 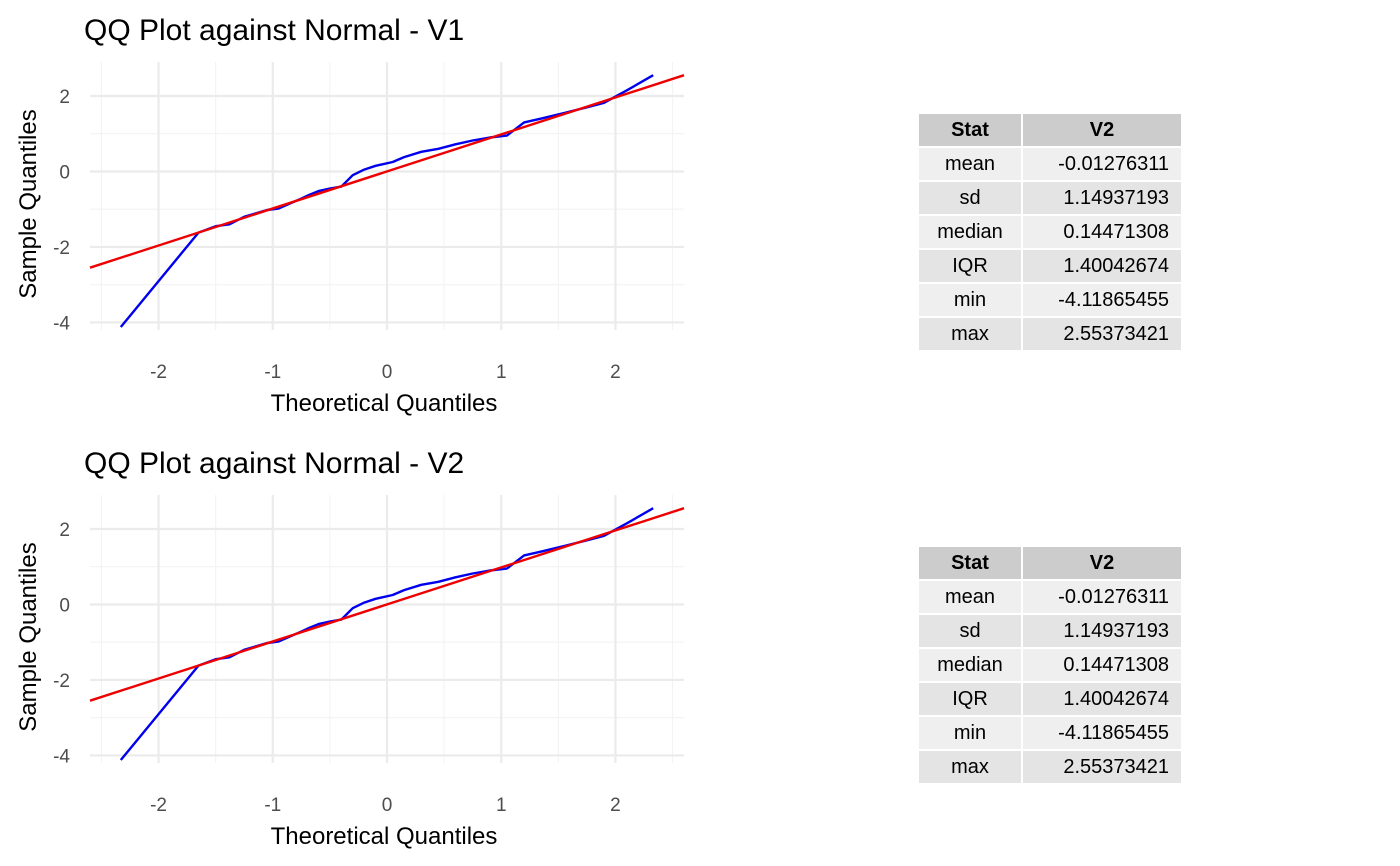 What do you see at coordinates (274, 463) in the screenshot?
I see `chart-title: QQ Plot against Normal - V2` at bounding box center [274, 463].